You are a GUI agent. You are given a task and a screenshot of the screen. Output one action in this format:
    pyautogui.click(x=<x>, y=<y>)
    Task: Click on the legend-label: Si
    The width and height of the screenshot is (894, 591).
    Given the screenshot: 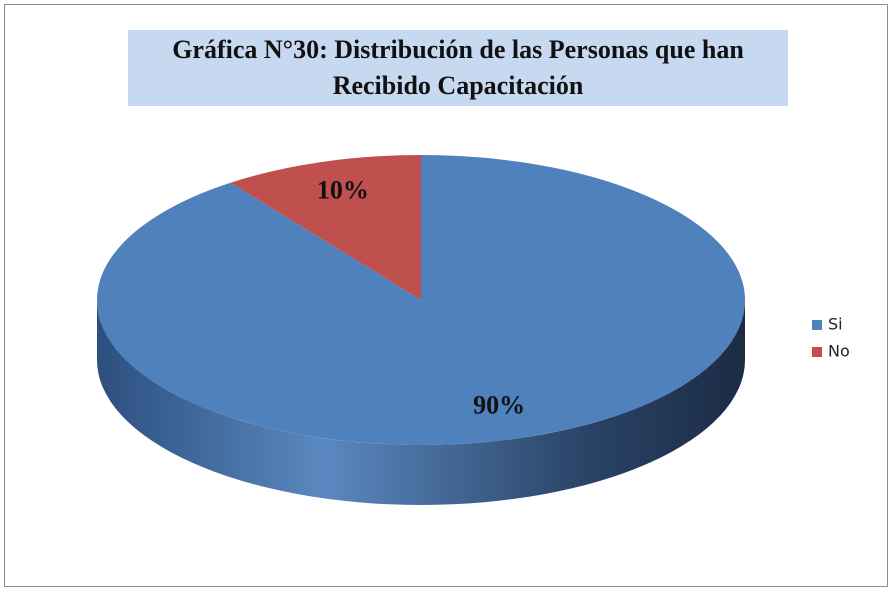 What is the action you would take?
    pyautogui.click(x=835, y=324)
    